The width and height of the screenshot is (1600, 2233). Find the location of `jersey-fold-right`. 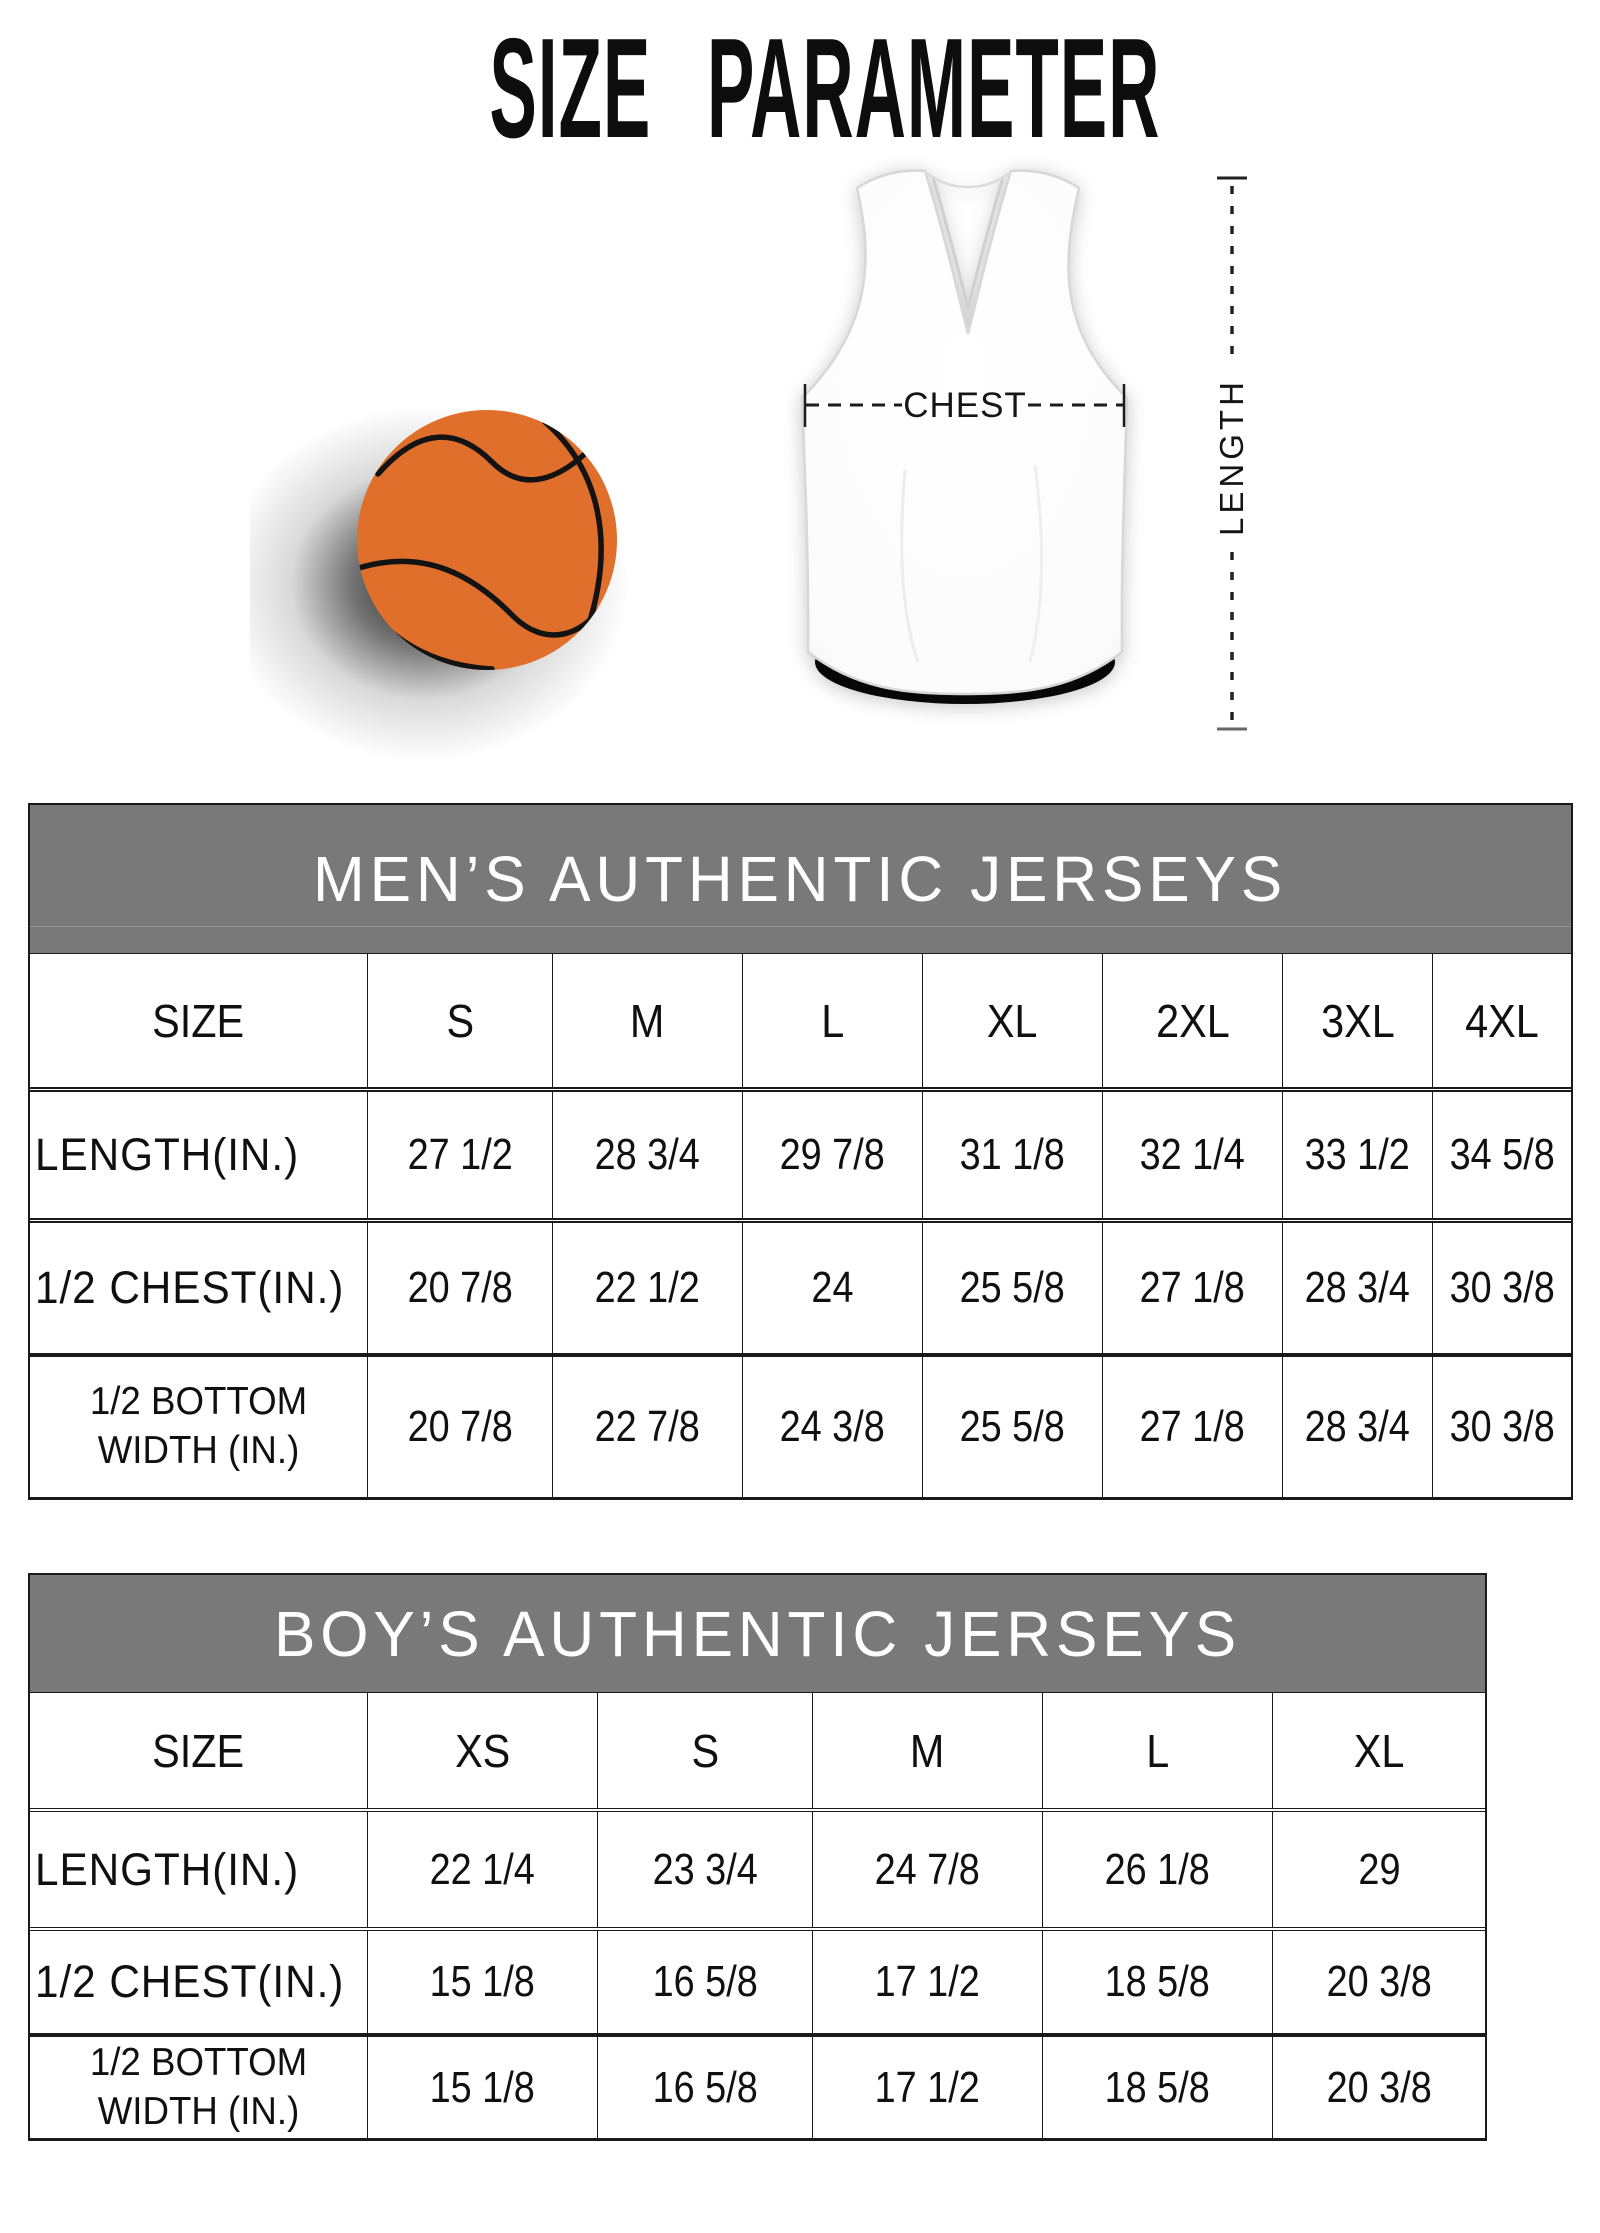

jersey-fold-right is located at coordinates (1035, 563).